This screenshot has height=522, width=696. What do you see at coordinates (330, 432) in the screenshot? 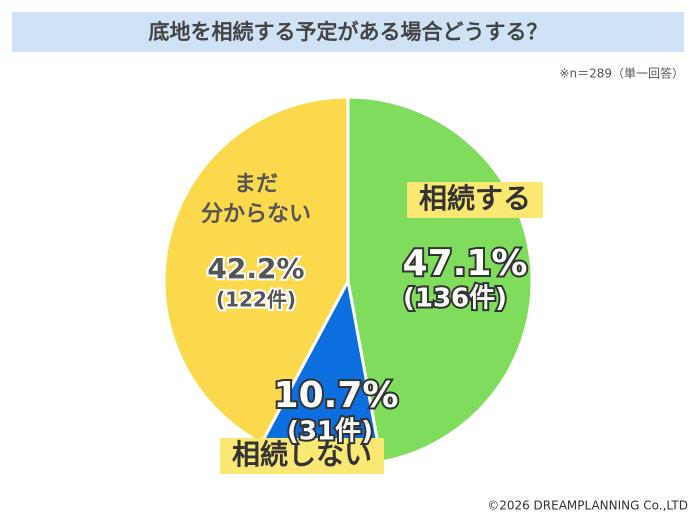
I see `count-label: (31件)` at bounding box center [330, 432].